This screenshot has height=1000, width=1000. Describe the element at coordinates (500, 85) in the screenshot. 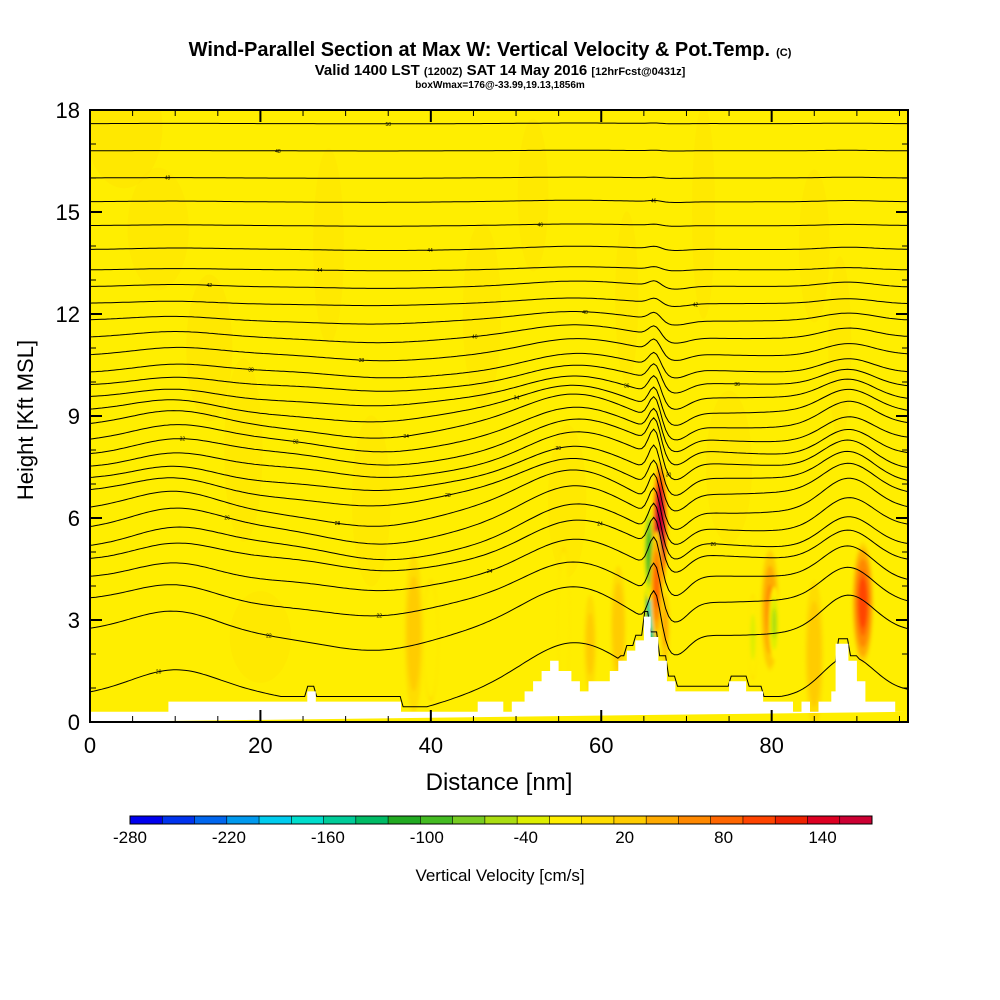

I see `chart-subtitle-2: boxWmax=176@-33.99,19.13,1856m` at that location.